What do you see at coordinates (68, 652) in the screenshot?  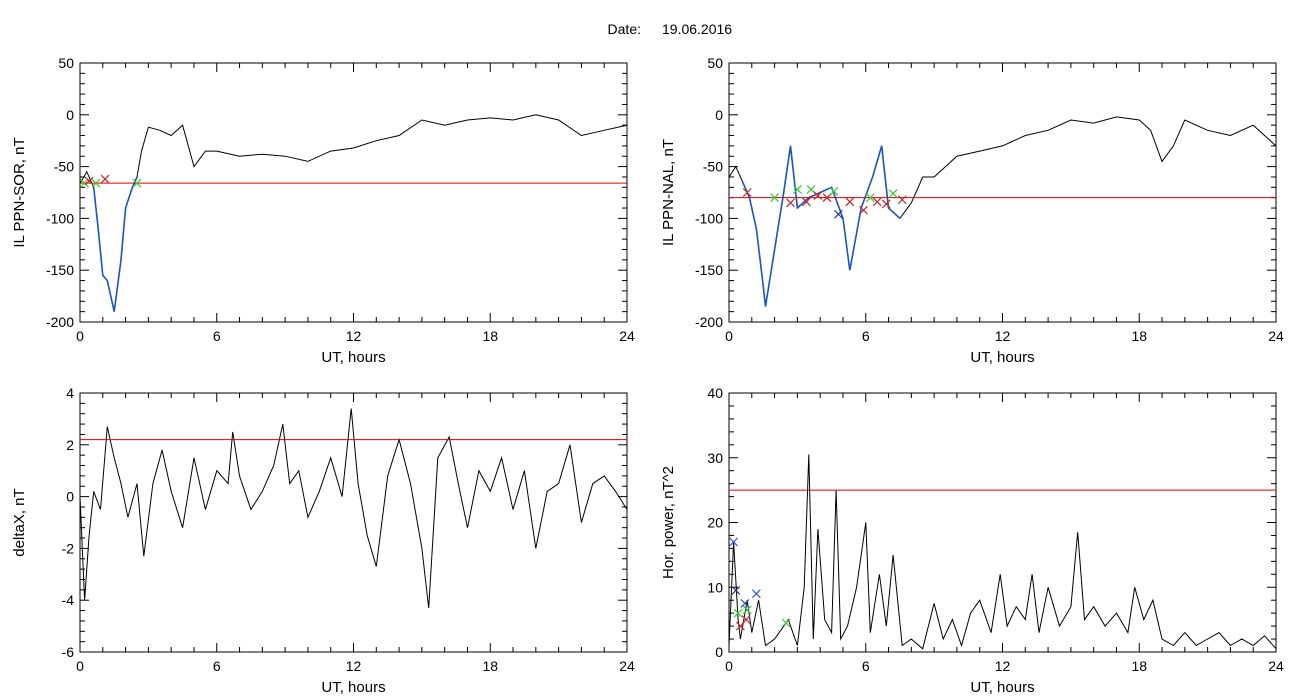 I see `y-tick-label: -6` at bounding box center [68, 652].